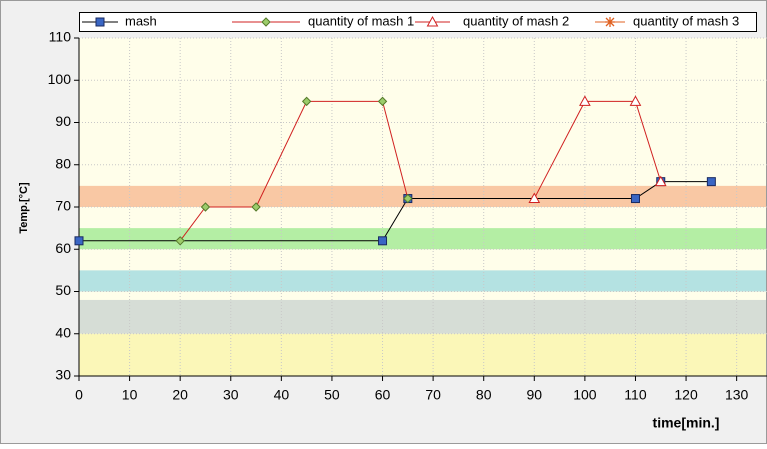 This screenshot has height=449, width=767. I want to click on x-tick-label: 90, so click(535, 395).